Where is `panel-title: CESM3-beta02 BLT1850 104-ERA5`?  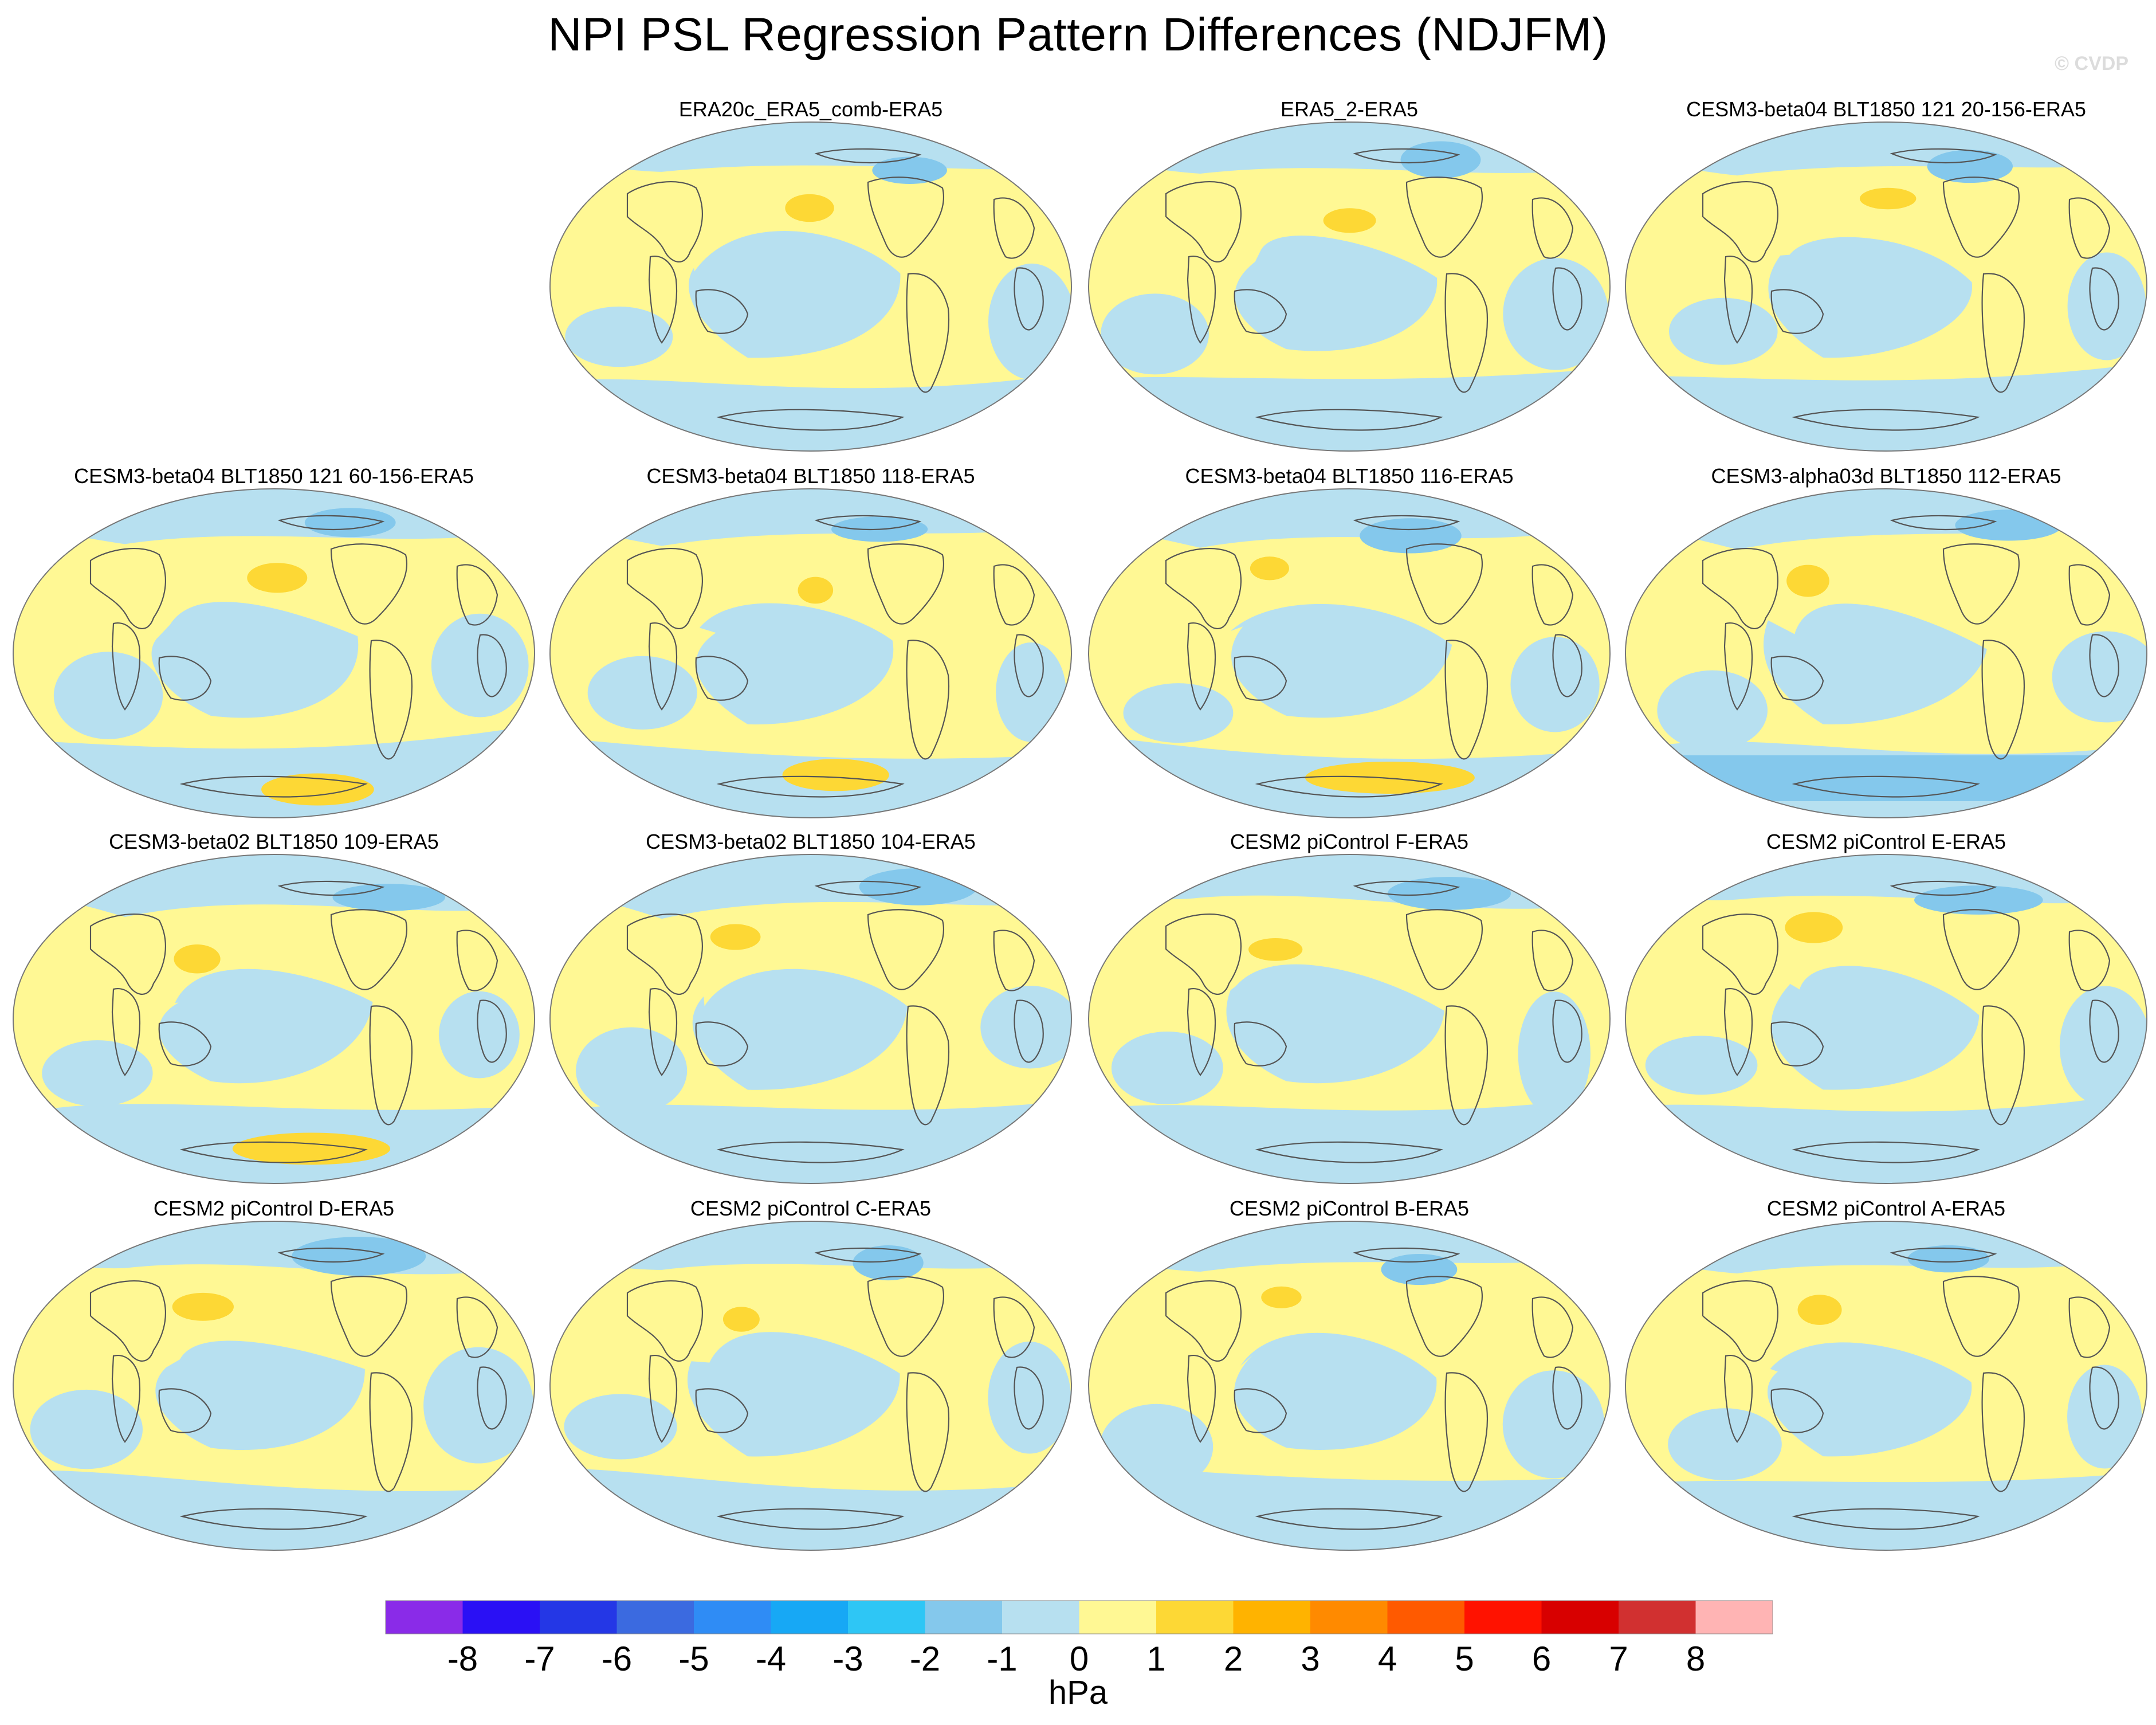
panel-title: CESM3-beta02 BLT1850 104-ERA5 is located at coordinates (811, 842).